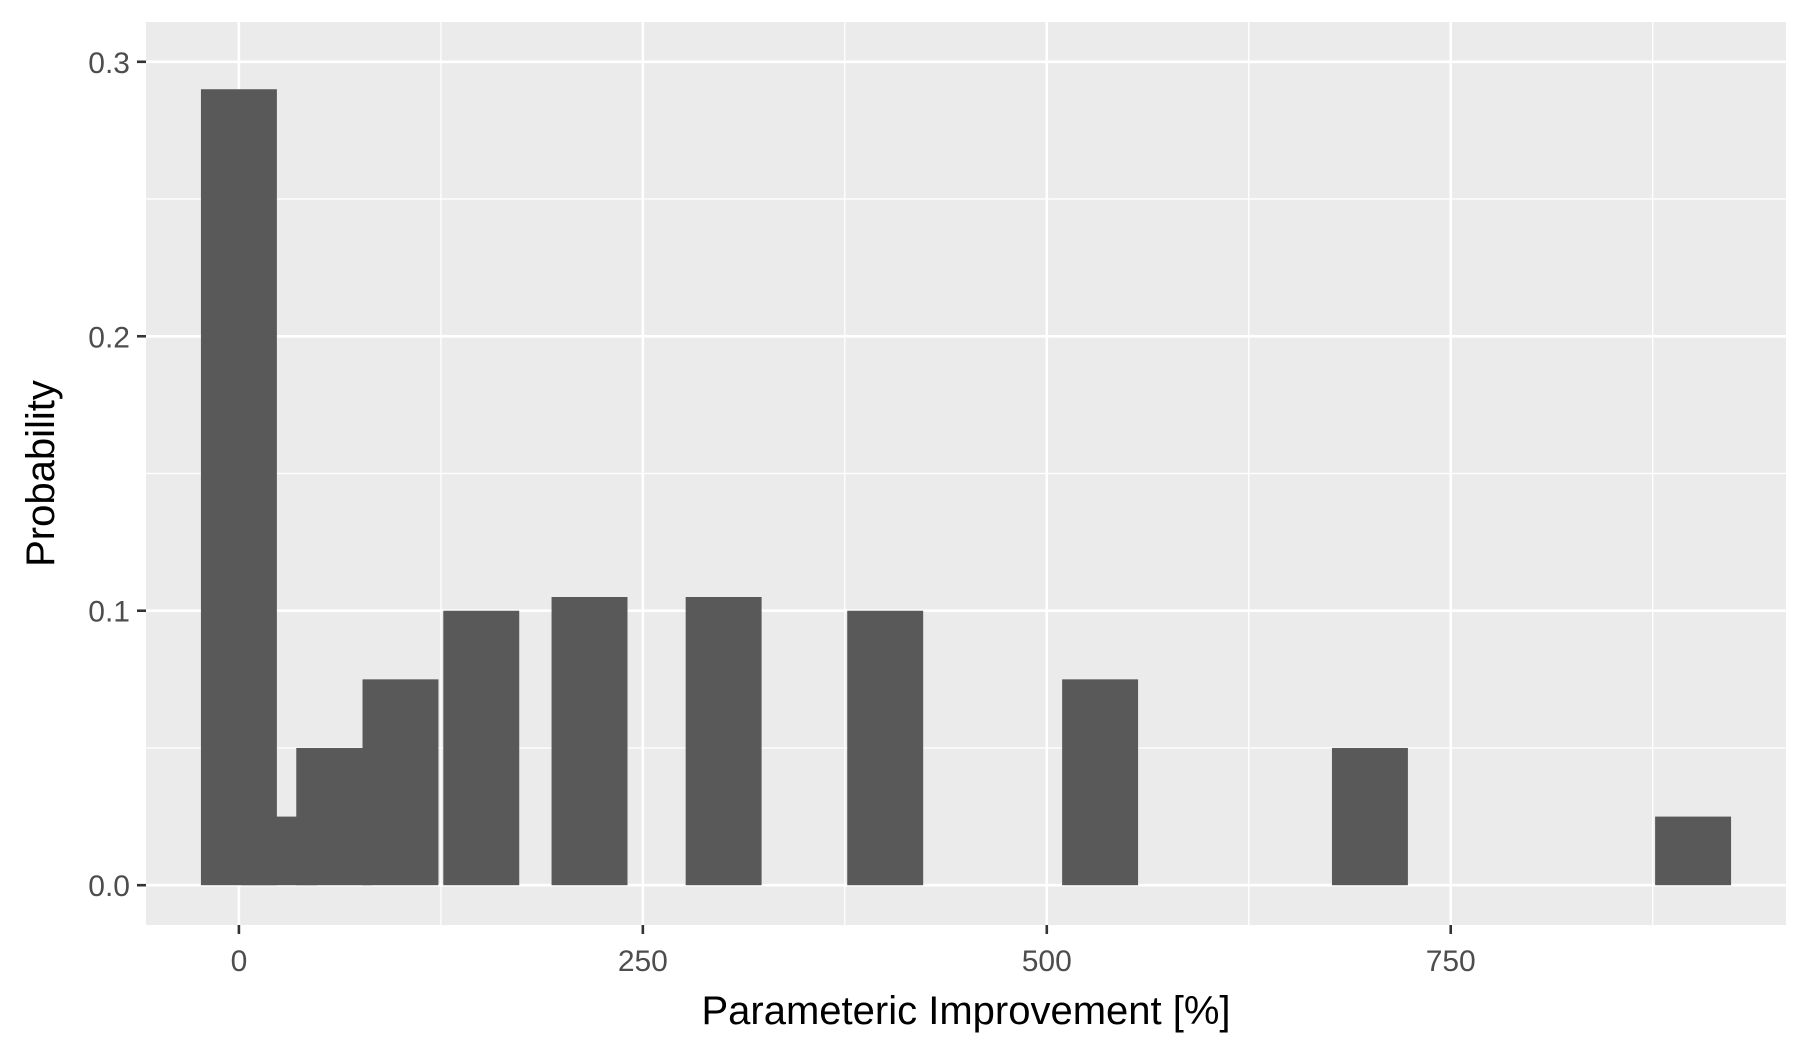  Describe the element at coordinates (117, 475) in the screenshot. I see `y-axis: 0.0 0.1 0.2 0.3` at that location.